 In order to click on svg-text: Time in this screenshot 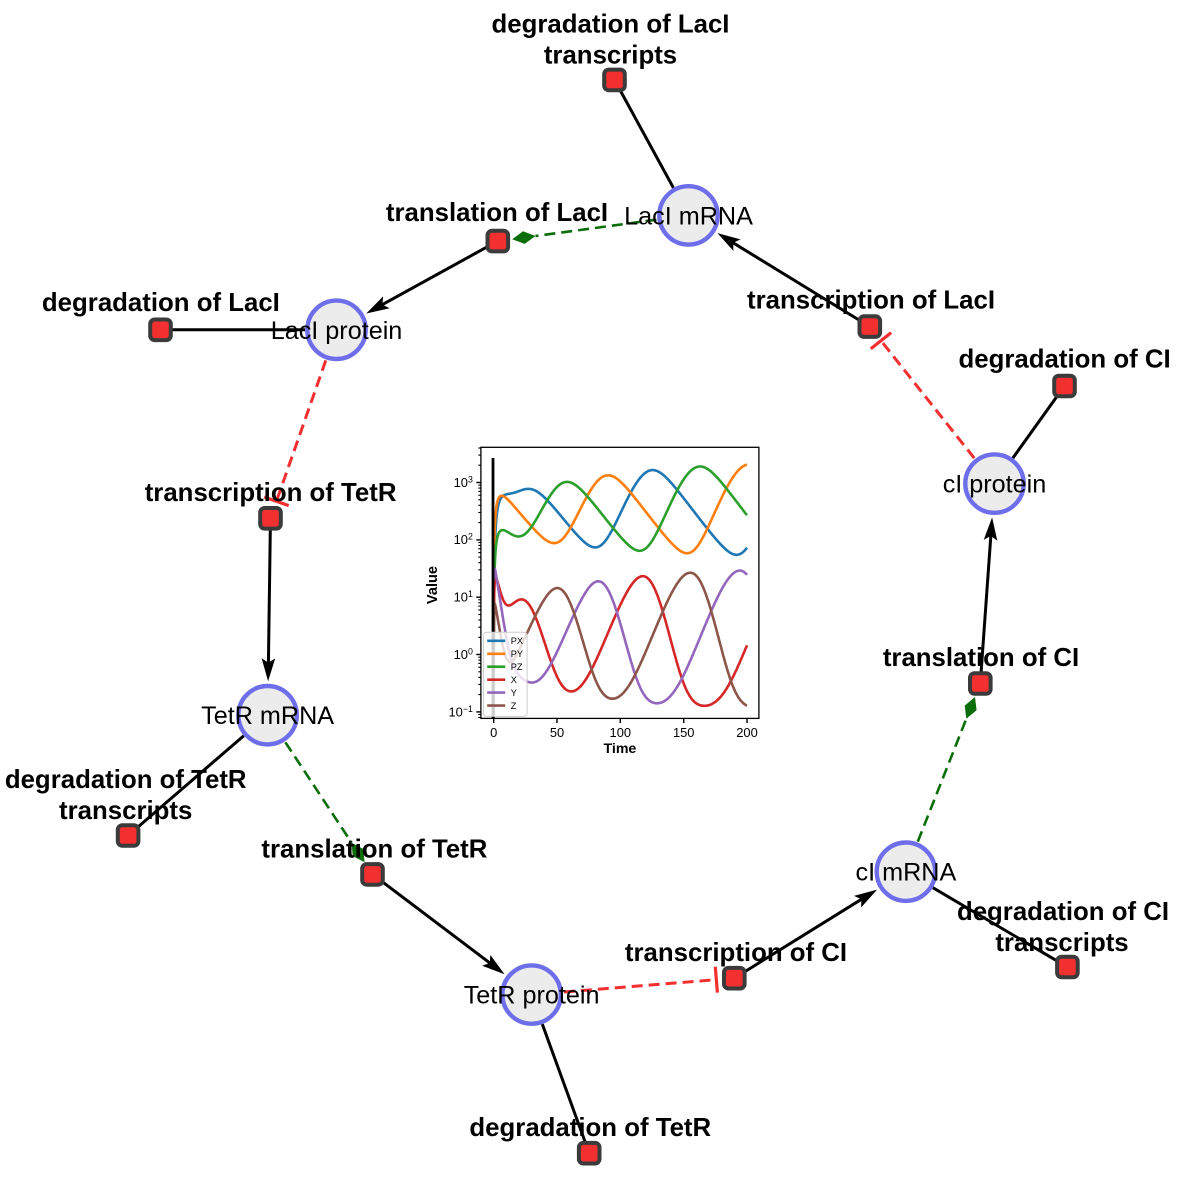, I will do `click(619, 749)`.